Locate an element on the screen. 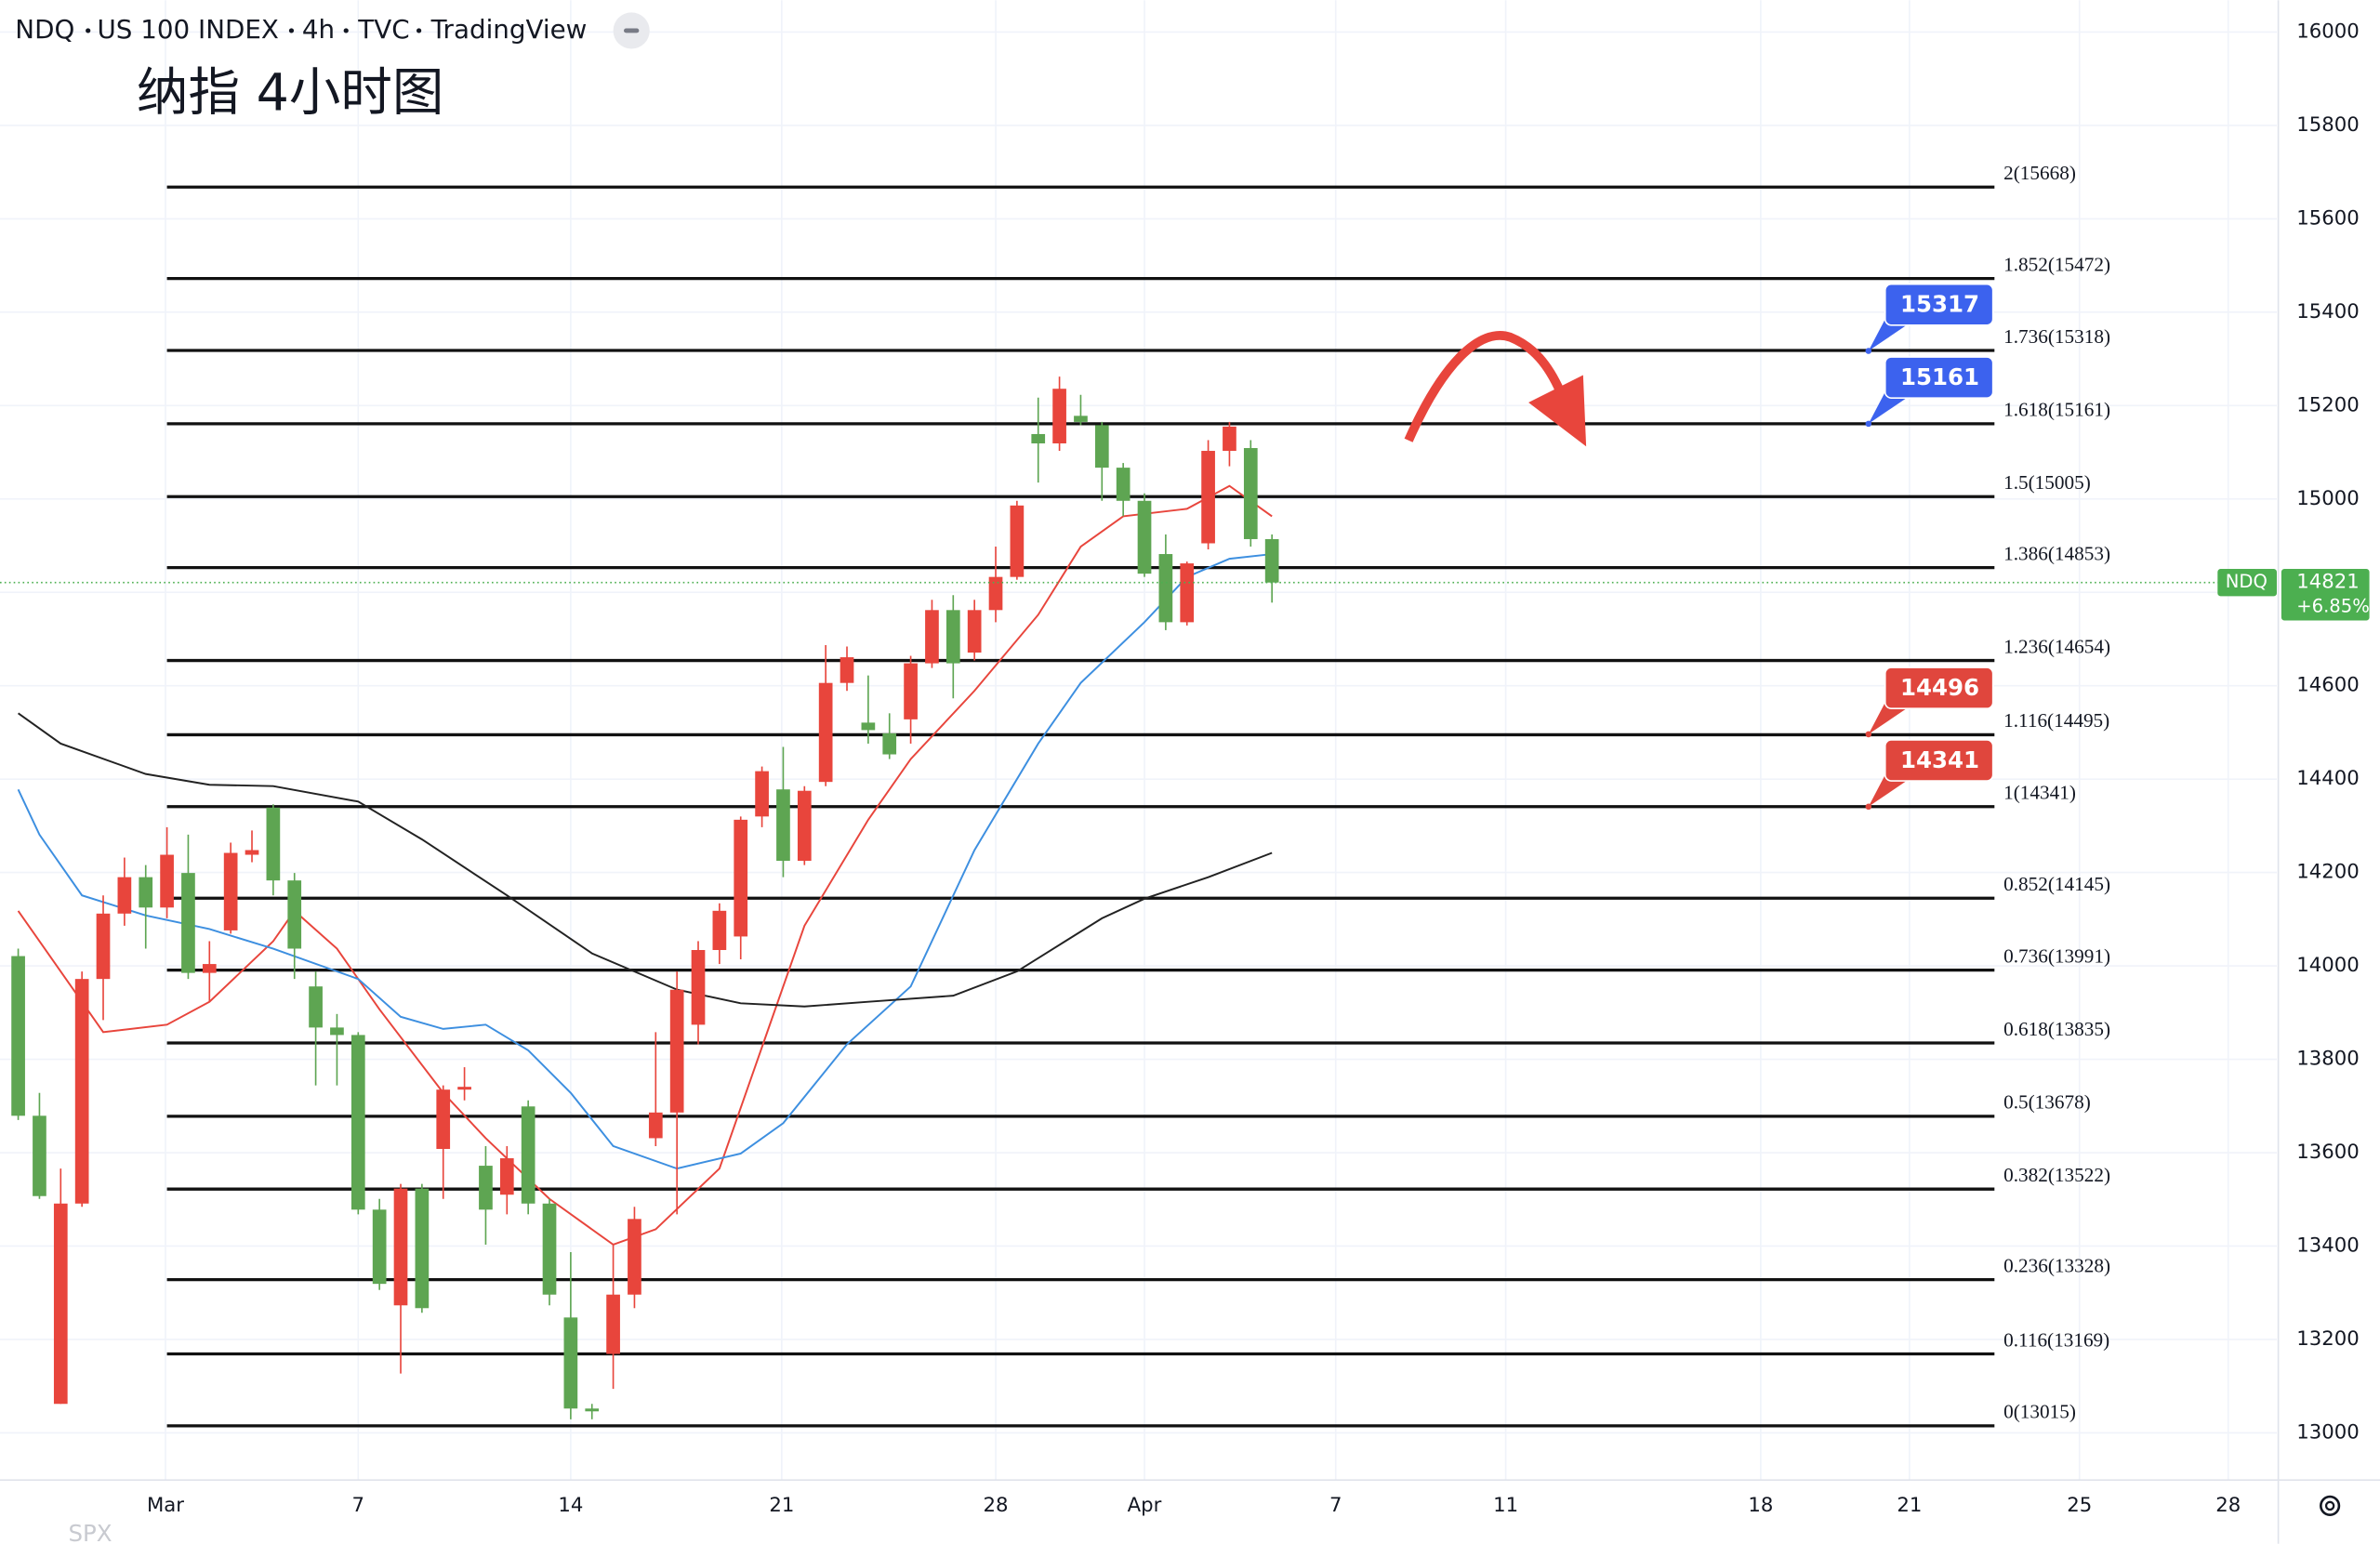 Image resolution: width=2380 pixels, height=1544 pixels. y-tick-label: 16000 is located at coordinates (2328, 31).